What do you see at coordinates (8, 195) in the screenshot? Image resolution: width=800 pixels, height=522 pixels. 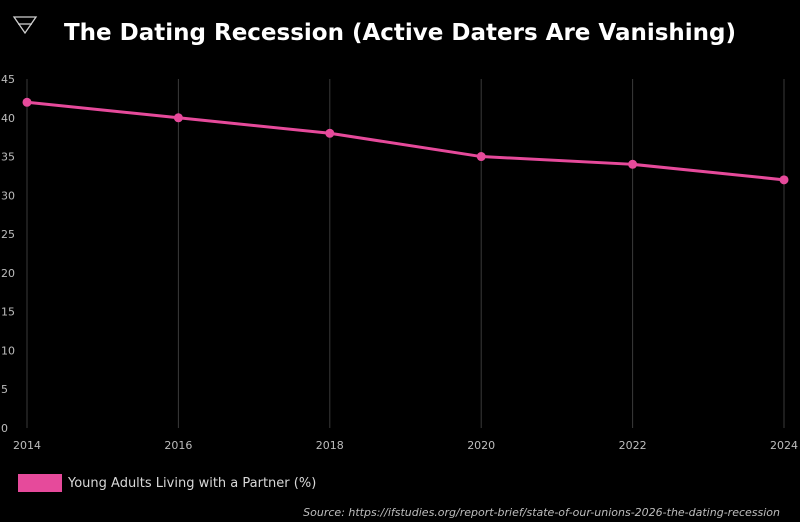 I see `y-tick-label: 30` at bounding box center [8, 195].